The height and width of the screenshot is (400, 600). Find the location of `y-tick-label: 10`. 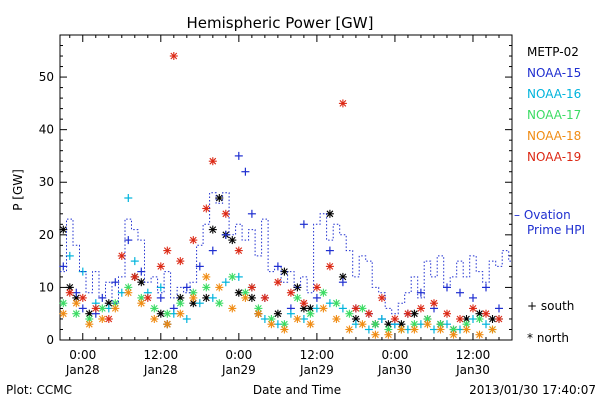

y-tick-label: 10 is located at coordinates (46, 287).